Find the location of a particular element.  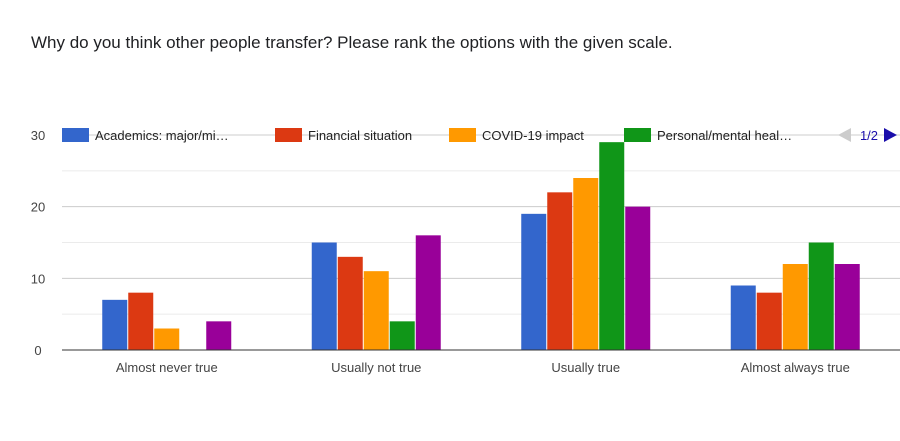

triangle-right-icon is located at coordinates (890, 135).